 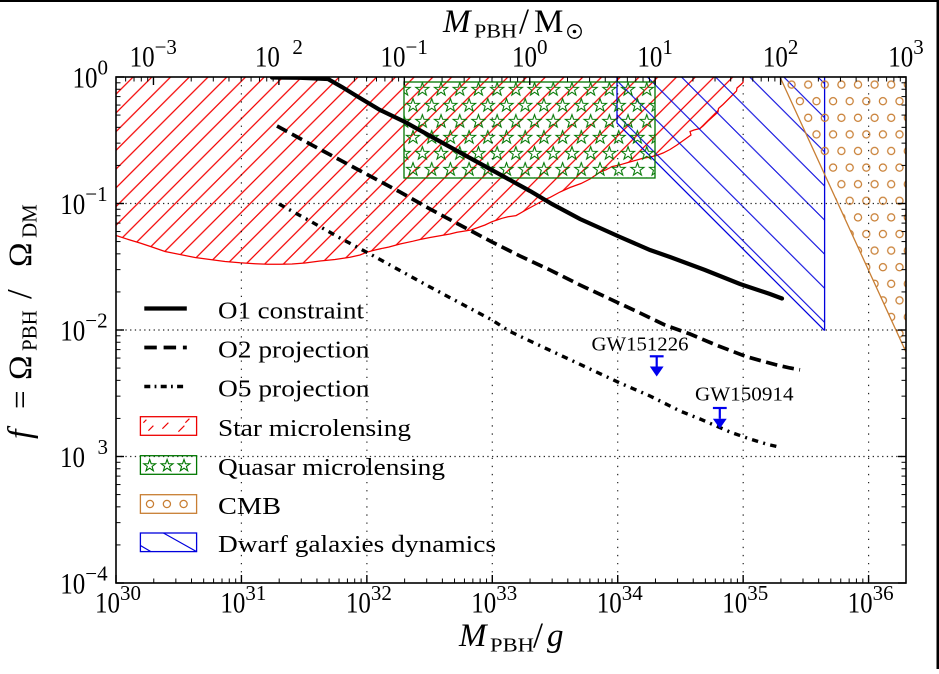 I want to click on svg-text: −2, so click(x=96, y=321).